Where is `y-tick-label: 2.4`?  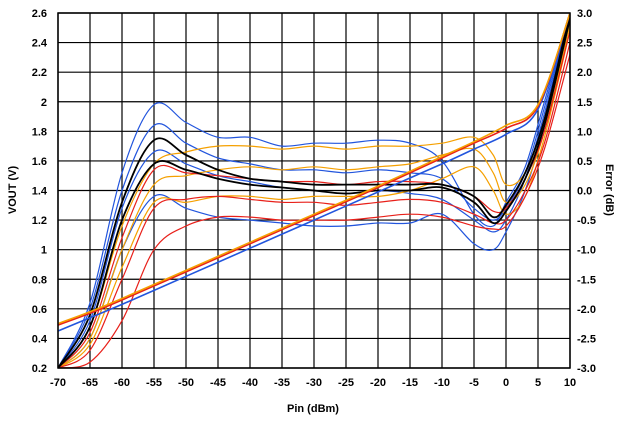
y-tick-label: 2.4 is located at coordinates (40, 44).